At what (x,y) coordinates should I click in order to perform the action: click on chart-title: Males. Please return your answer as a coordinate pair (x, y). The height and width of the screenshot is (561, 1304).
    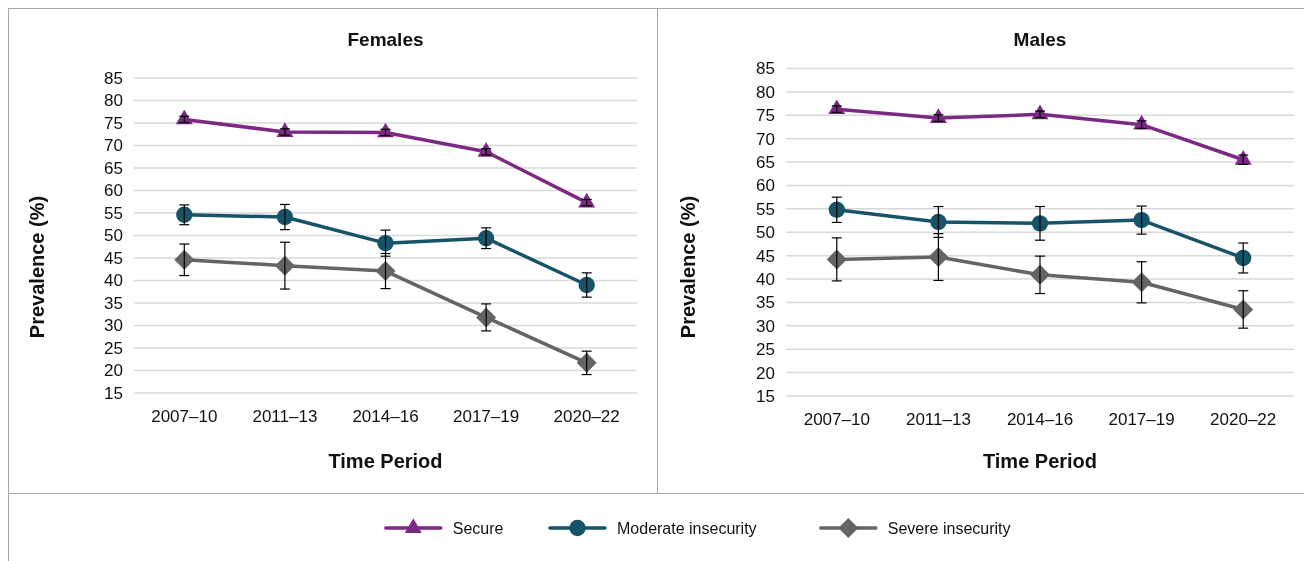
    Looking at the image, I should click on (1039, 39).